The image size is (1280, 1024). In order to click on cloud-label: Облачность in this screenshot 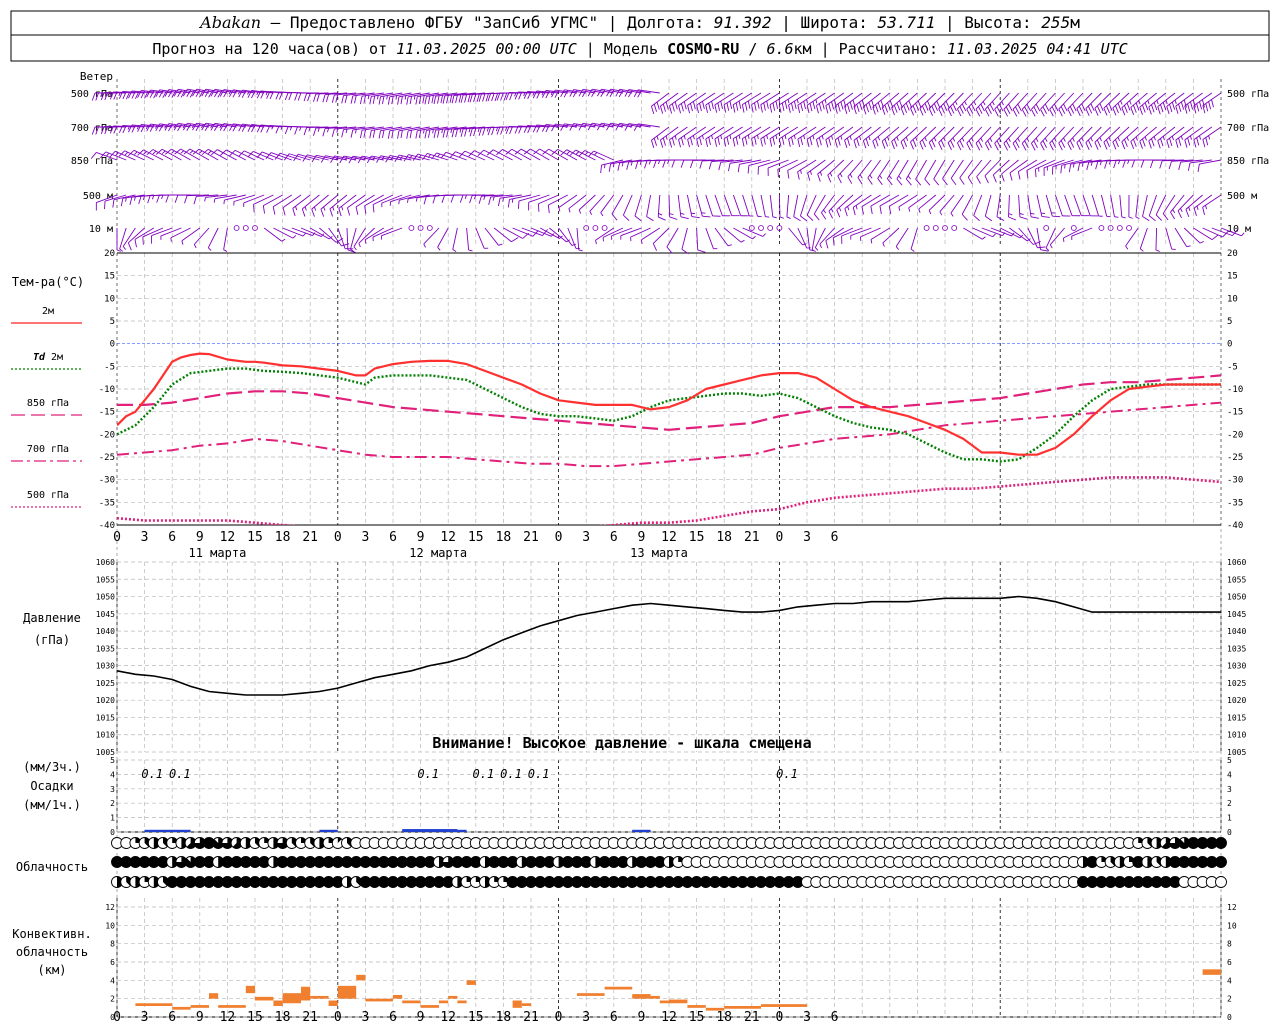, I will do `click(52, 867)`.